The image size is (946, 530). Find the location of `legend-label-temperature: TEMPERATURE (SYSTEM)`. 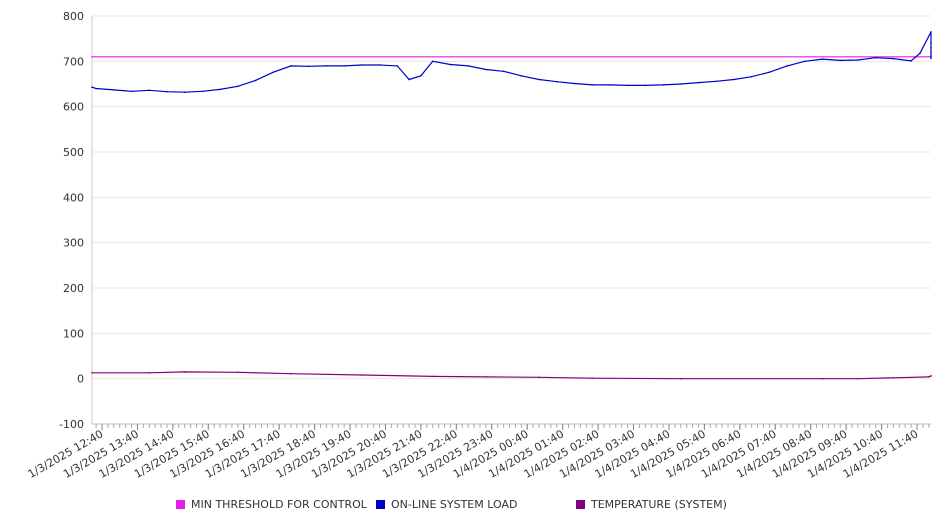

legend-label-temperature: TEMPERATURE (SYSTEM) is located at coordinates (659, 504).